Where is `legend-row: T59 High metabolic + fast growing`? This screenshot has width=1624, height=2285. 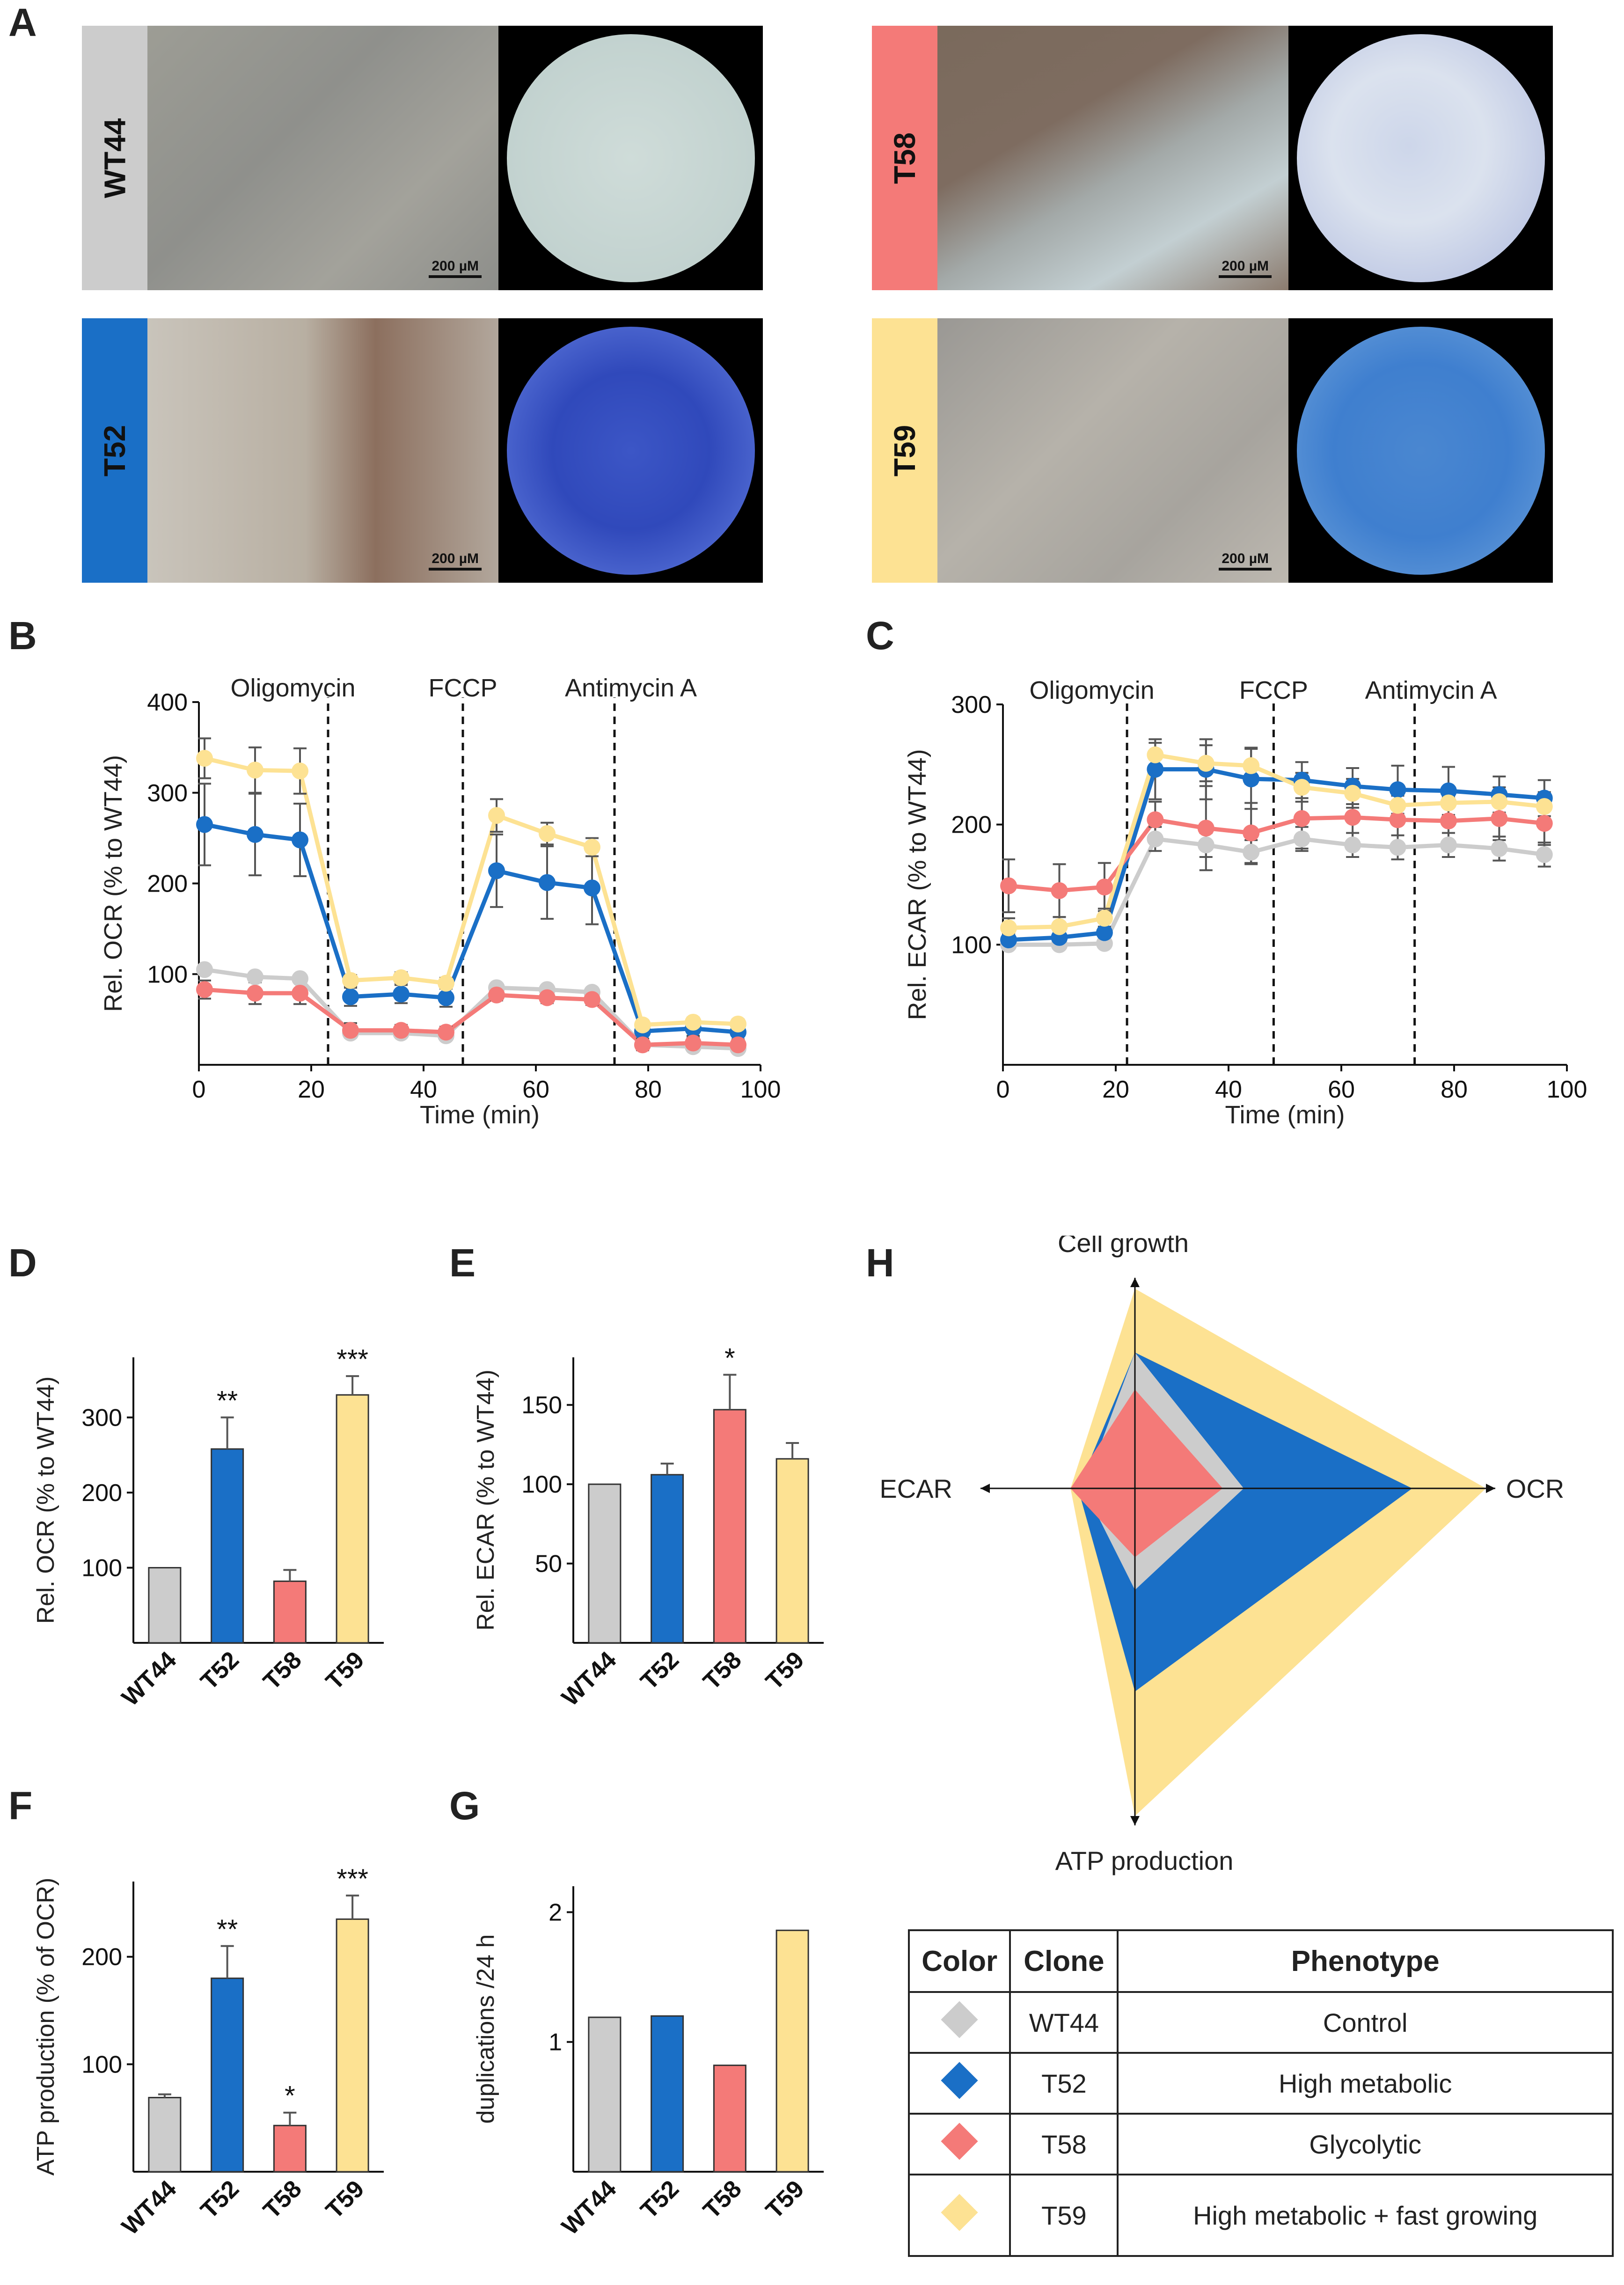
legend-row: T59 High metabolic + fast growing is located at coordinates (1260, 2215).